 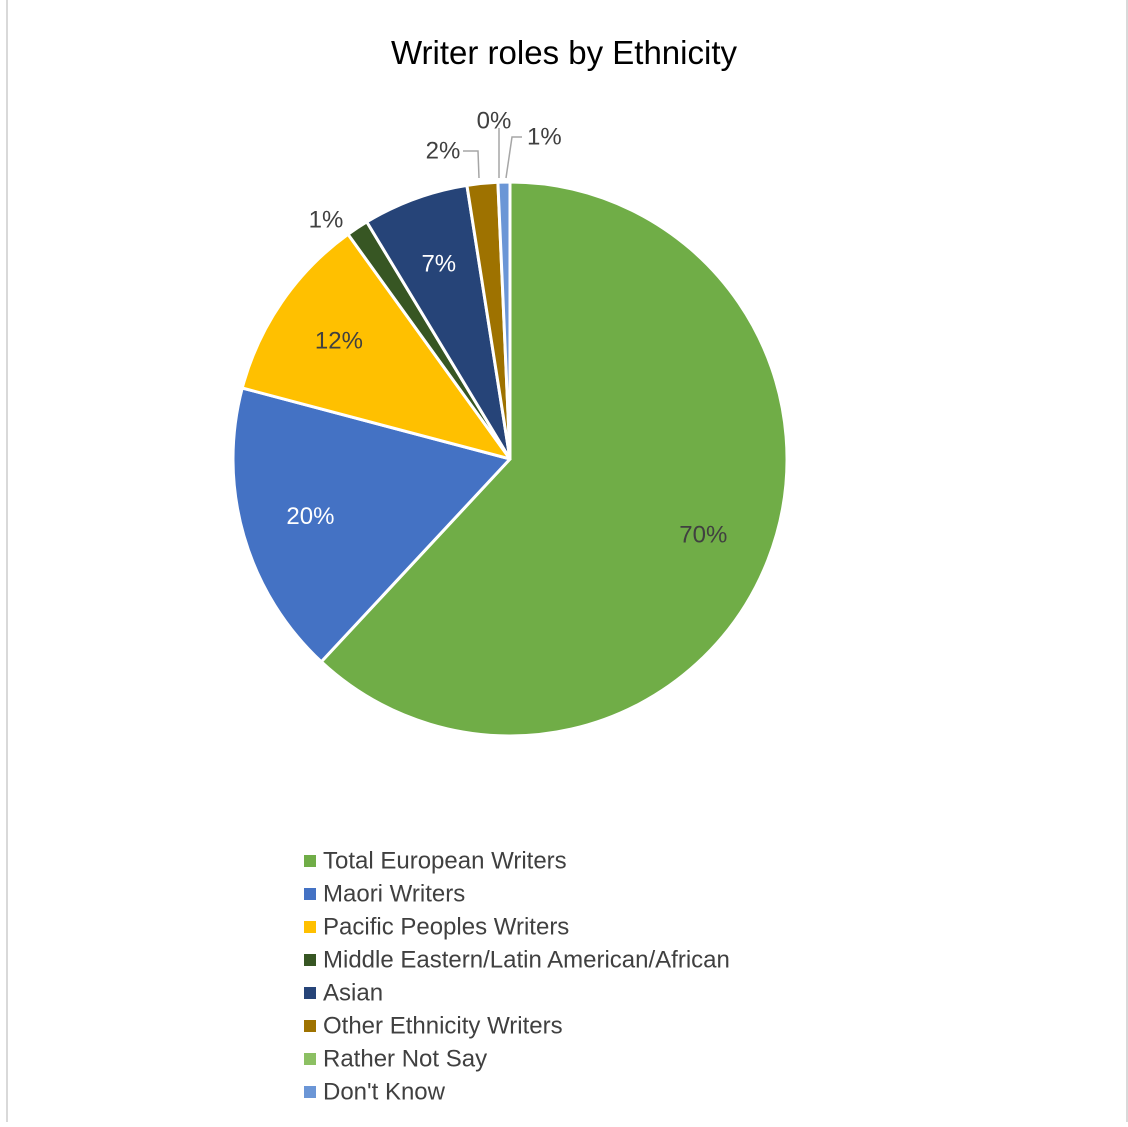 What do you see at coordinates (526, 960) in the screenshot?
I see `legend-label-middle-eastern-latin-american-african: Middle Eastern/Latin American/African` at bounding box center [526, 960].